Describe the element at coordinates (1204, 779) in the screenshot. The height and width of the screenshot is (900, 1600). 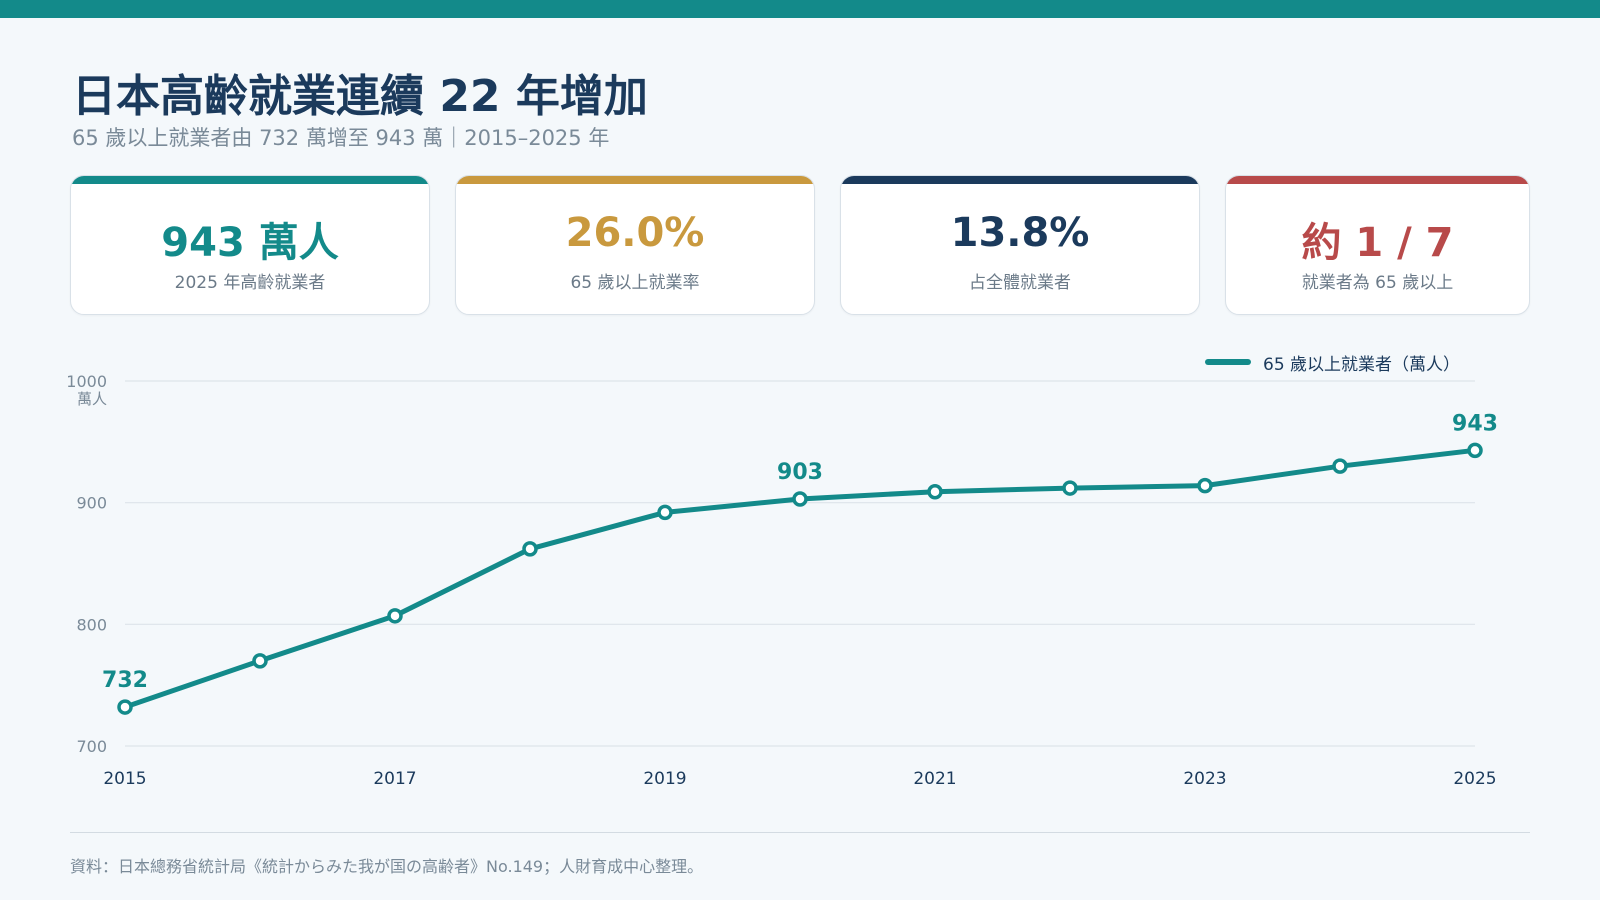
I see `x-tick-label: 2023` at that location.